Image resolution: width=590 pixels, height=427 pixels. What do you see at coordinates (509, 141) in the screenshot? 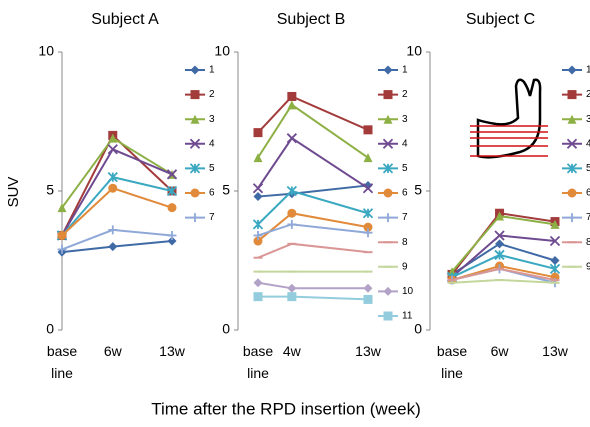
I see `section-lines` at bounding box center [509, 141].